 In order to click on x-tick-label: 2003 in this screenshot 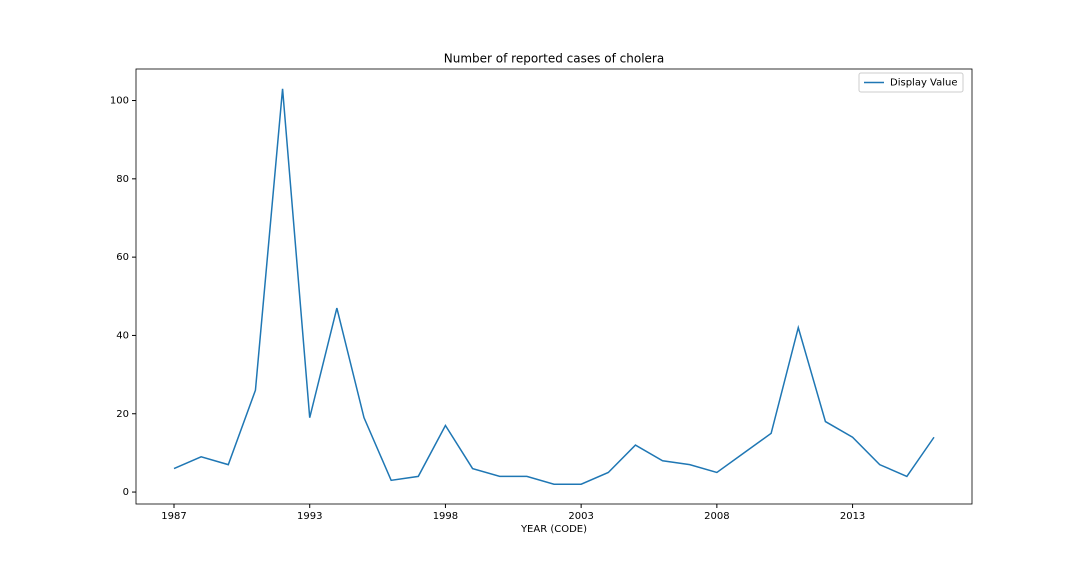, I will do `click(580, 516)`.